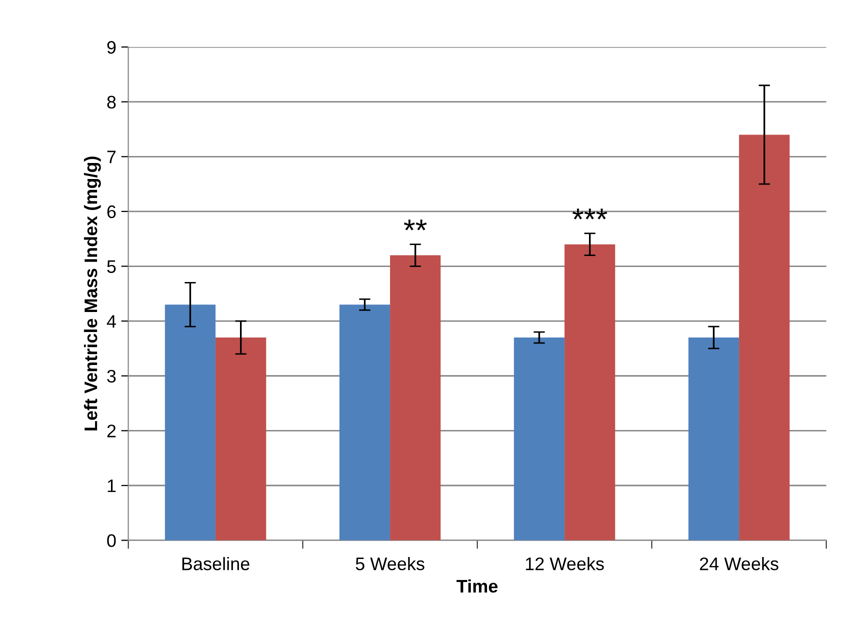 The image size is (844, 644). Describe the element at coordinates (111, 266) in the screenshot. I see `y-tick-label: 5` at that location.